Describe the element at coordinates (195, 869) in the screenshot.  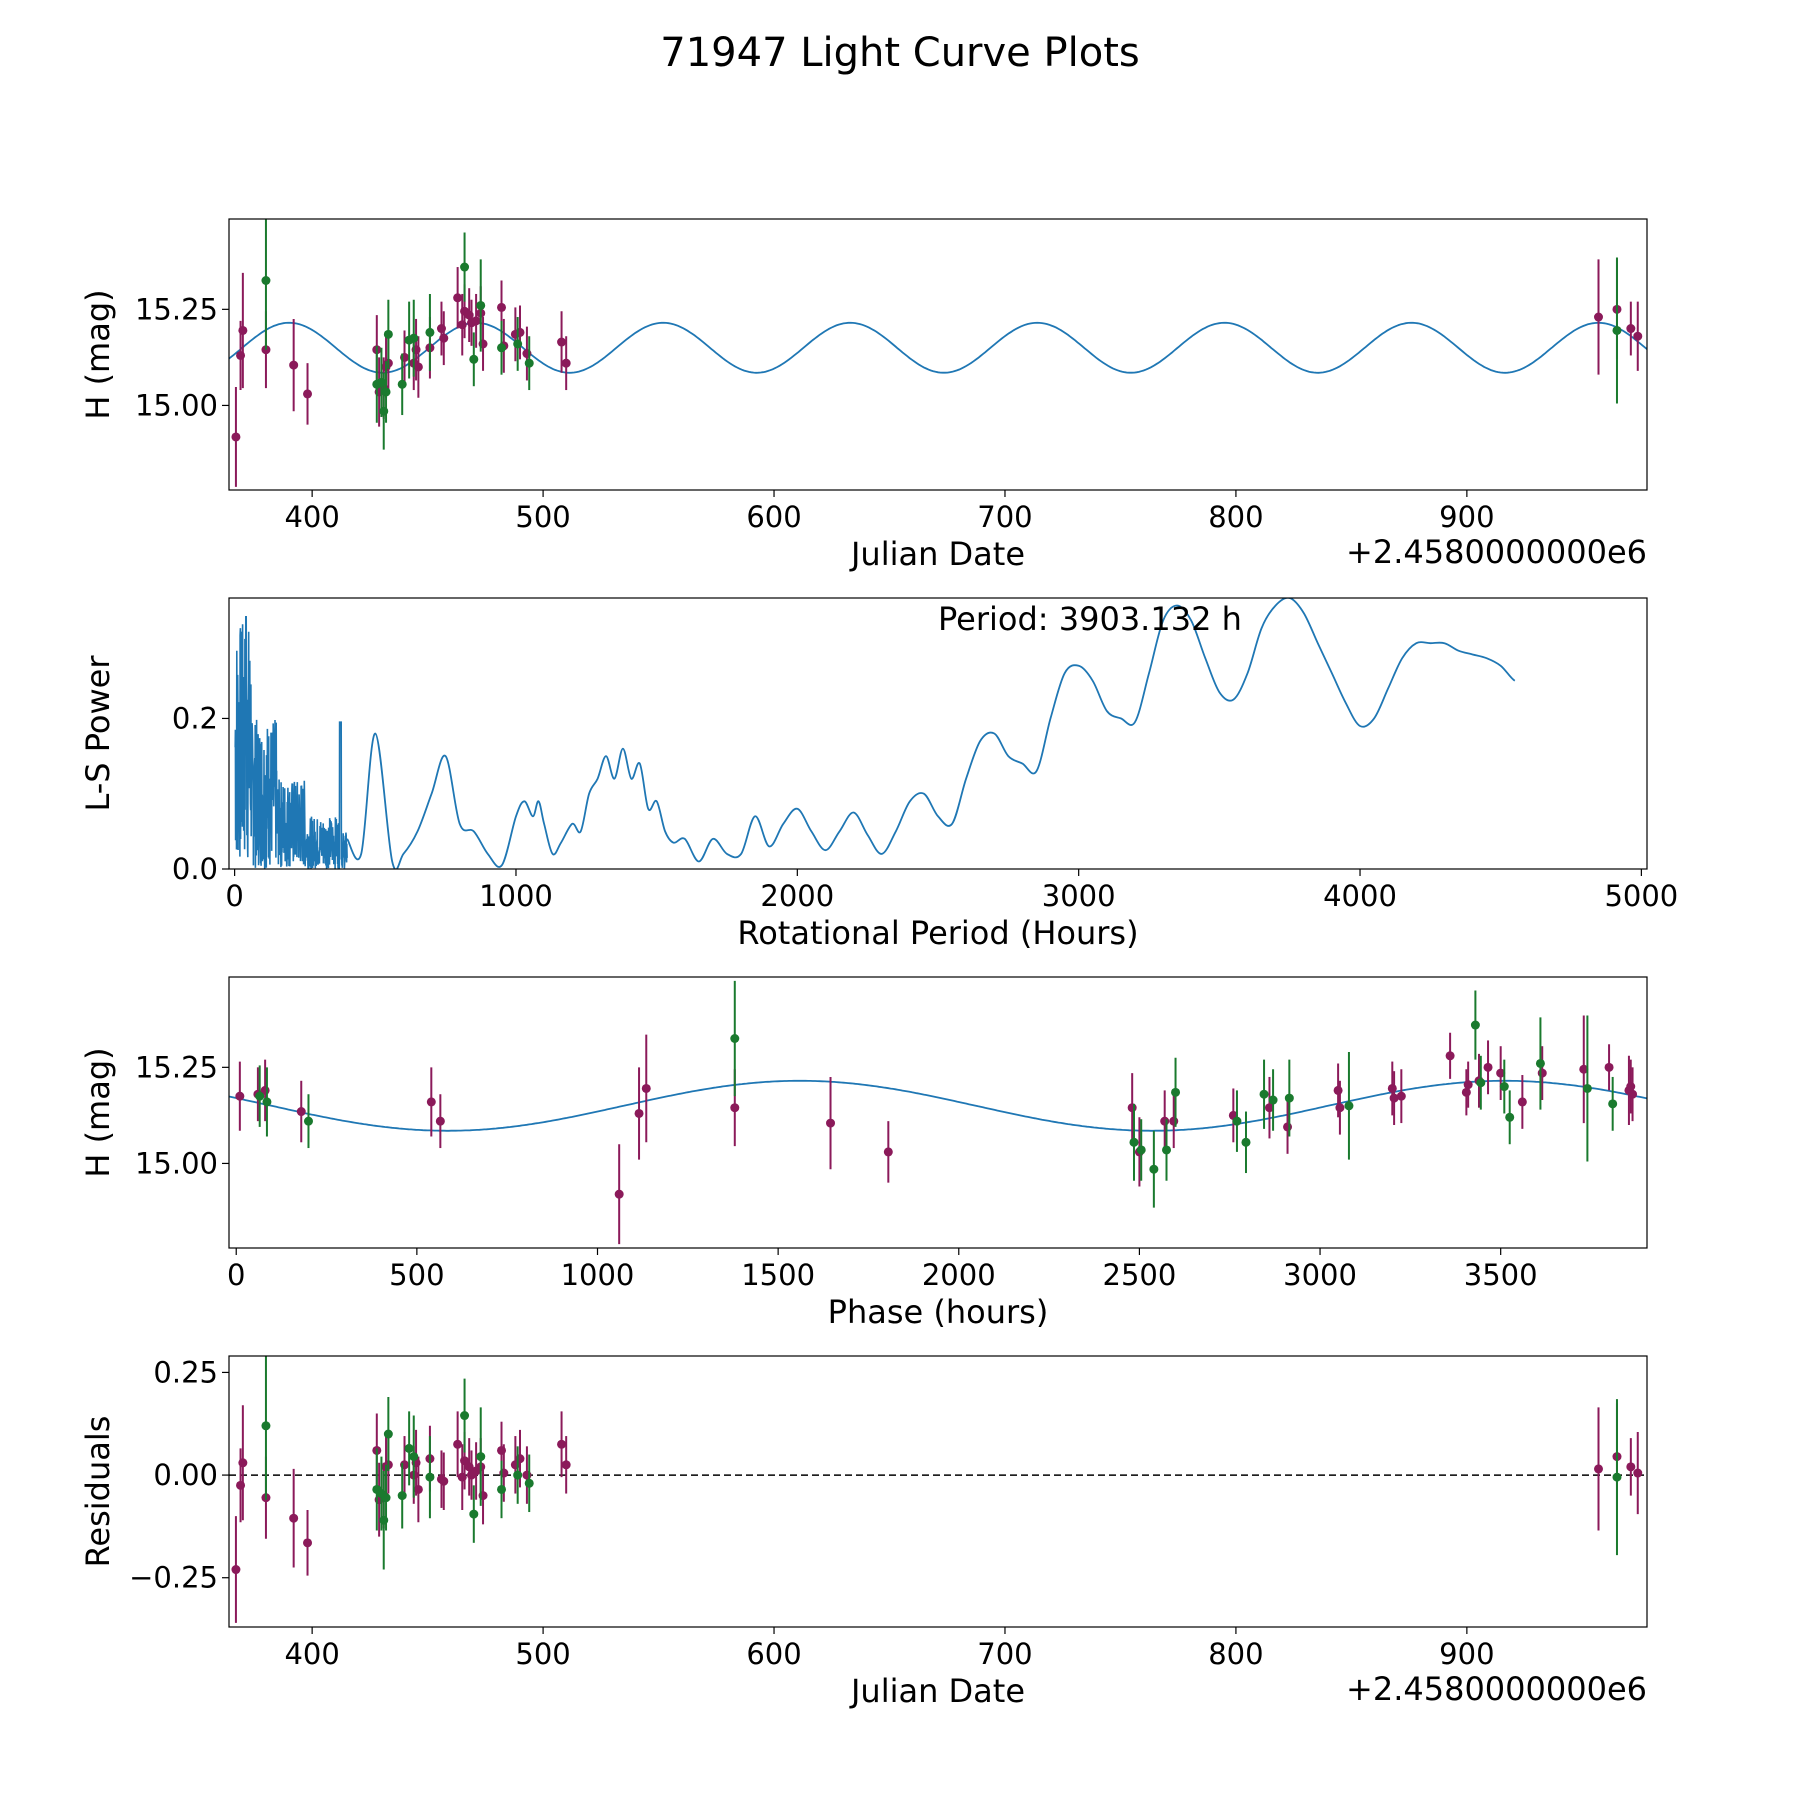
I see `y-tick-label: 0.0` at that location.